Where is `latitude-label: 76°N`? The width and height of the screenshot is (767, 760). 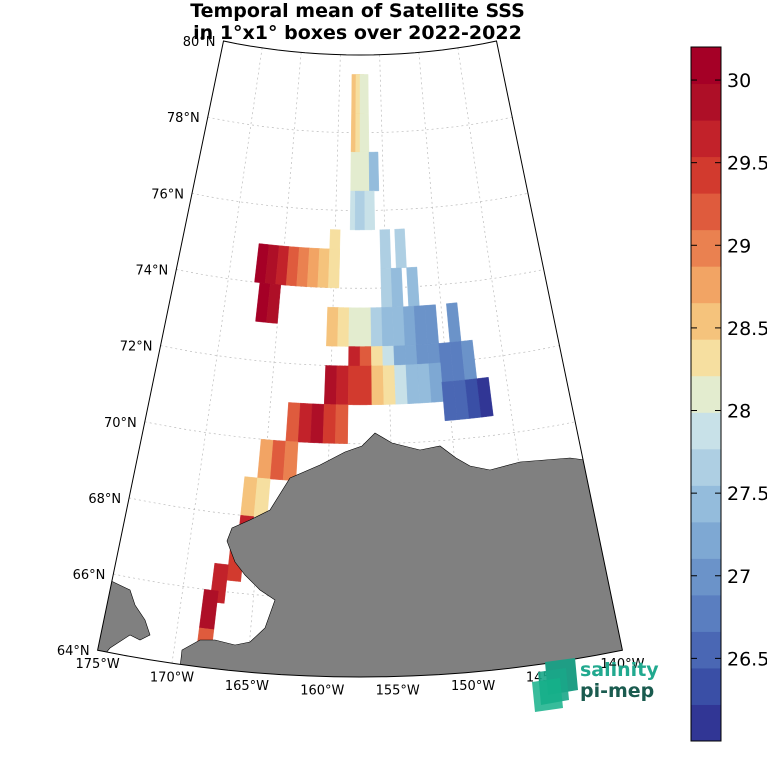
latitude-label: 76°N is located at coordinates (167, 194).